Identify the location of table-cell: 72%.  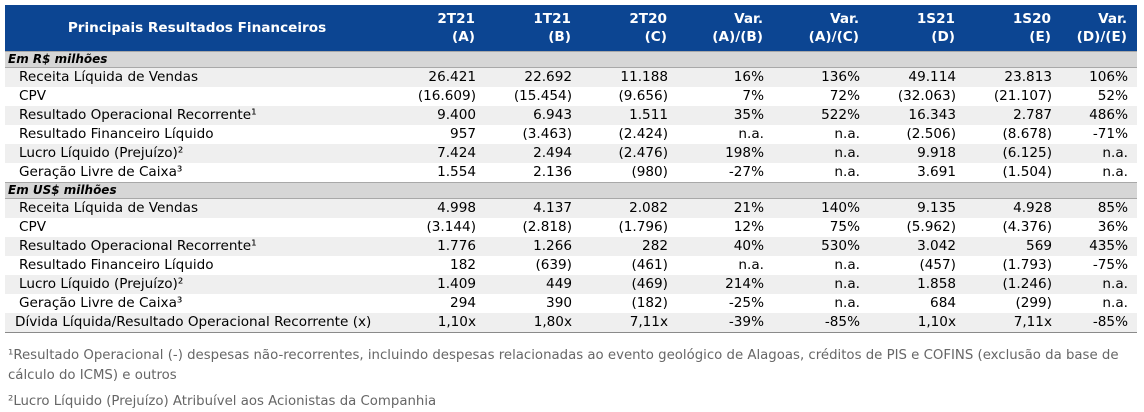
(821, 96).